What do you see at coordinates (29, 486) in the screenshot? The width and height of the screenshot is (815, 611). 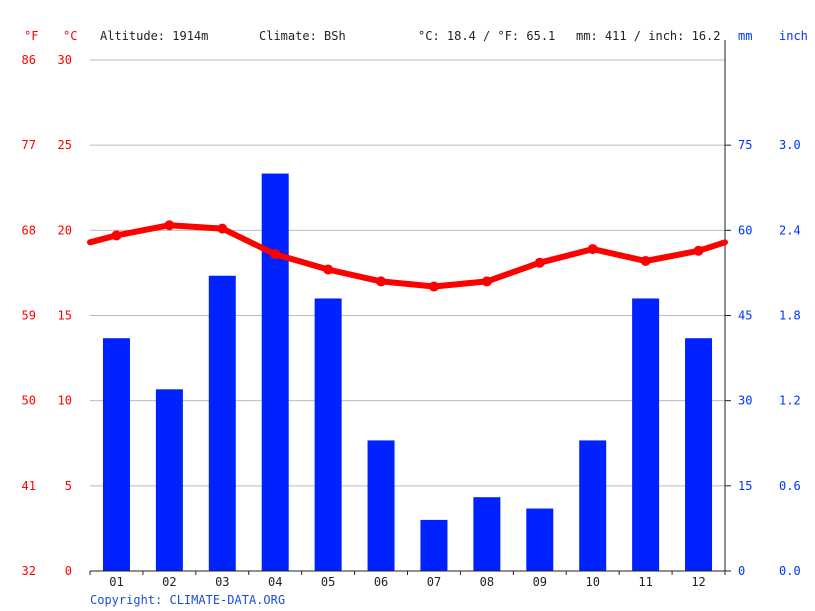 I see `y-tick-label-f: 41` at bounding box center [29, 486].